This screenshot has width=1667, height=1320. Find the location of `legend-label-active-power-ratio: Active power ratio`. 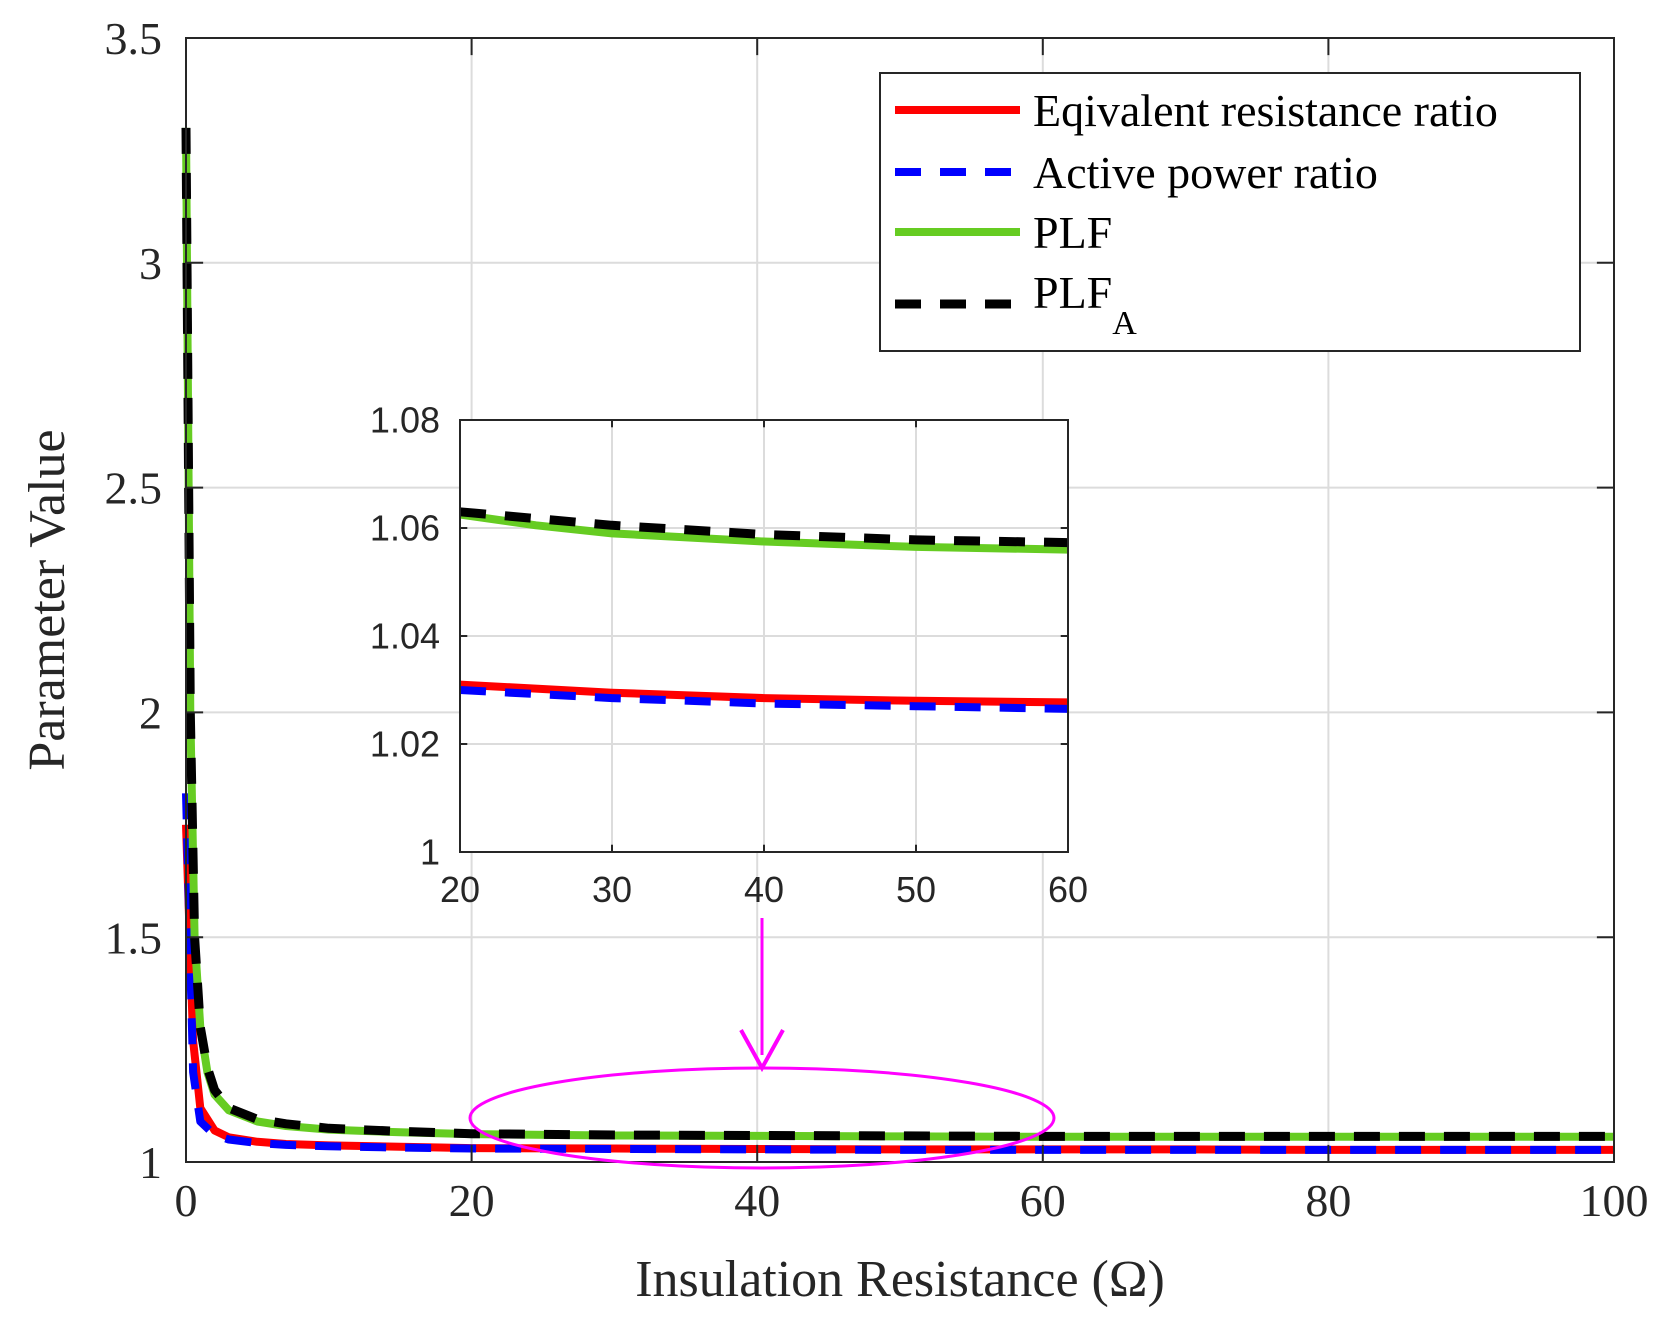

legend-label-active-power-ratio: Active power ratio is located at coordinates (1205, 172).